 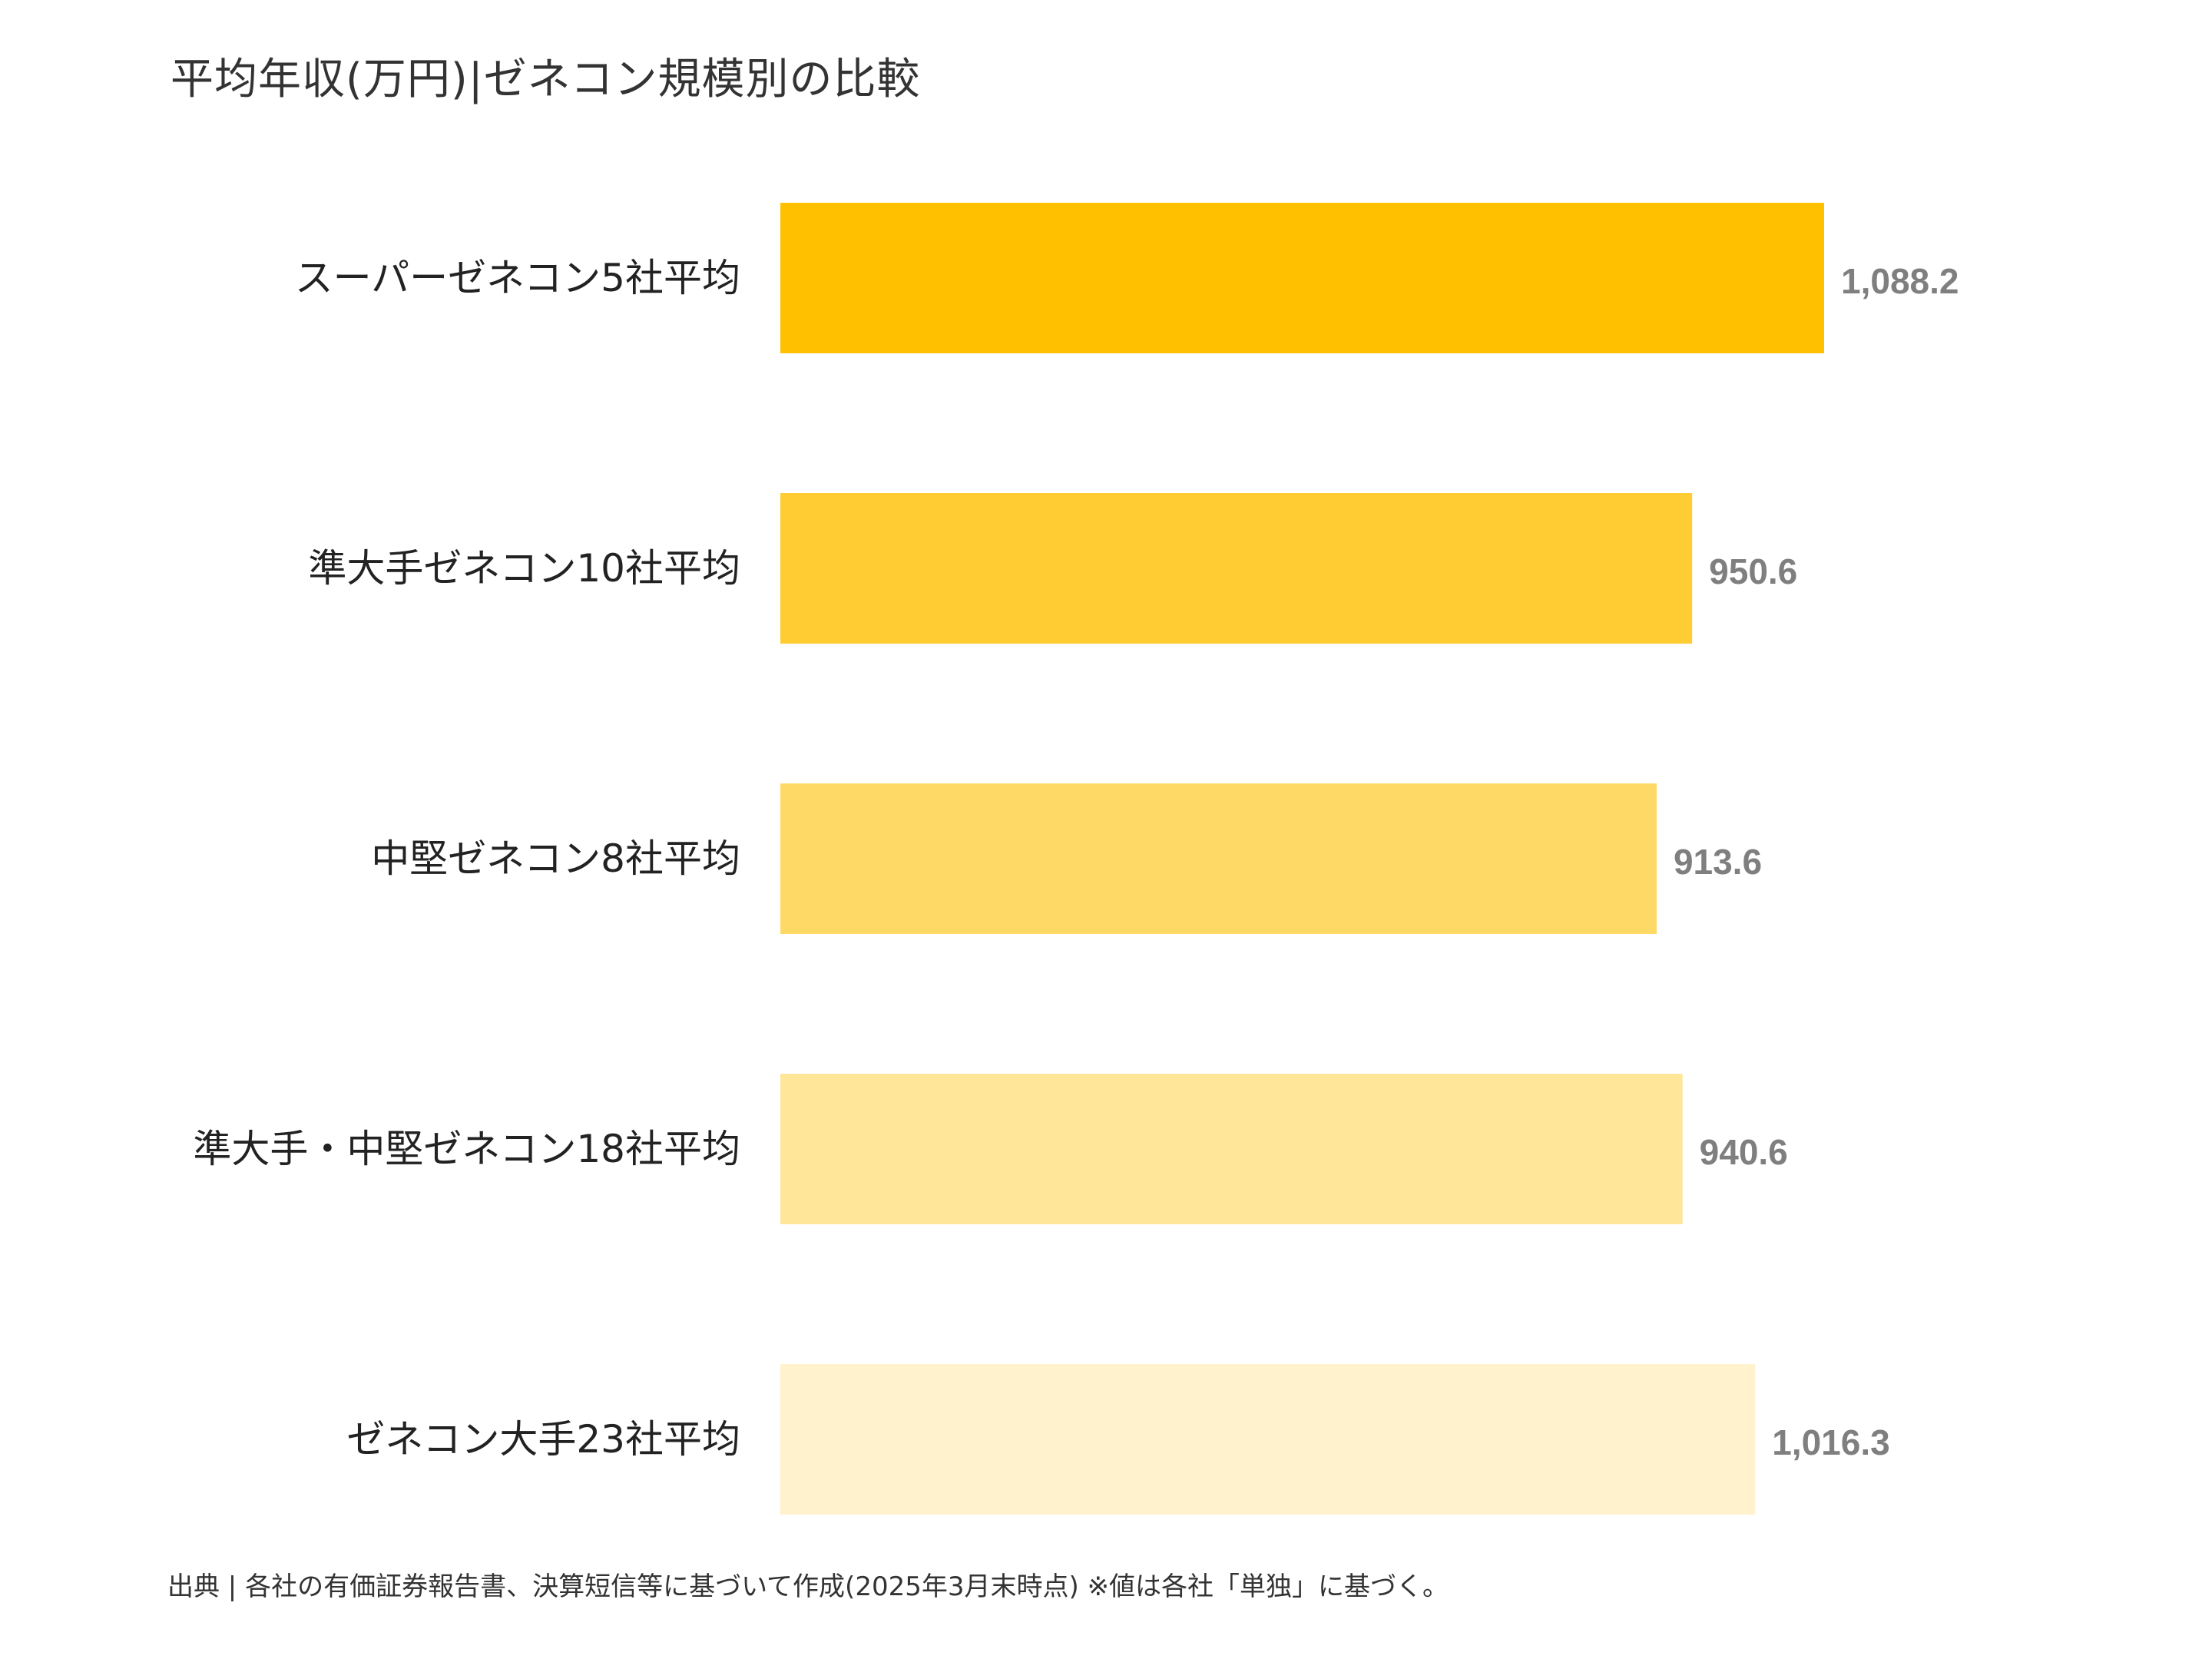 What do you see at coordinates (518, 278) in the screenshot?
I see `category-label-1: スーパーゼネコン5社平均` at bounding box center [518, 278].